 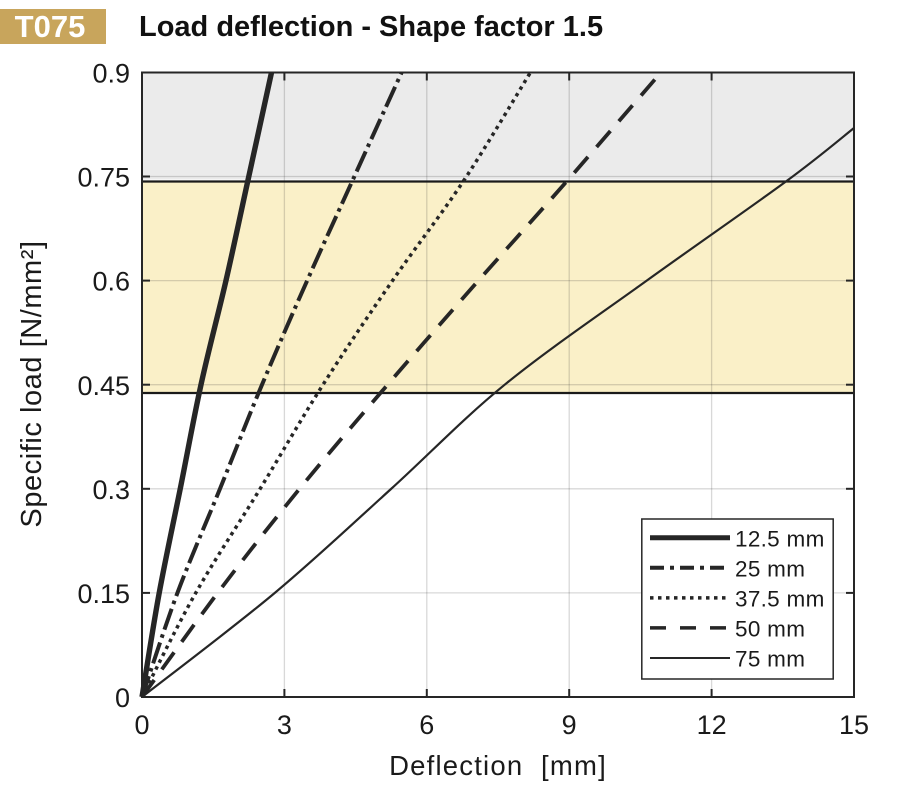 What do you see at coordinates (854, 725) in the screenshot?
I see `svg-text: 15` at bounding box center [854, 725].